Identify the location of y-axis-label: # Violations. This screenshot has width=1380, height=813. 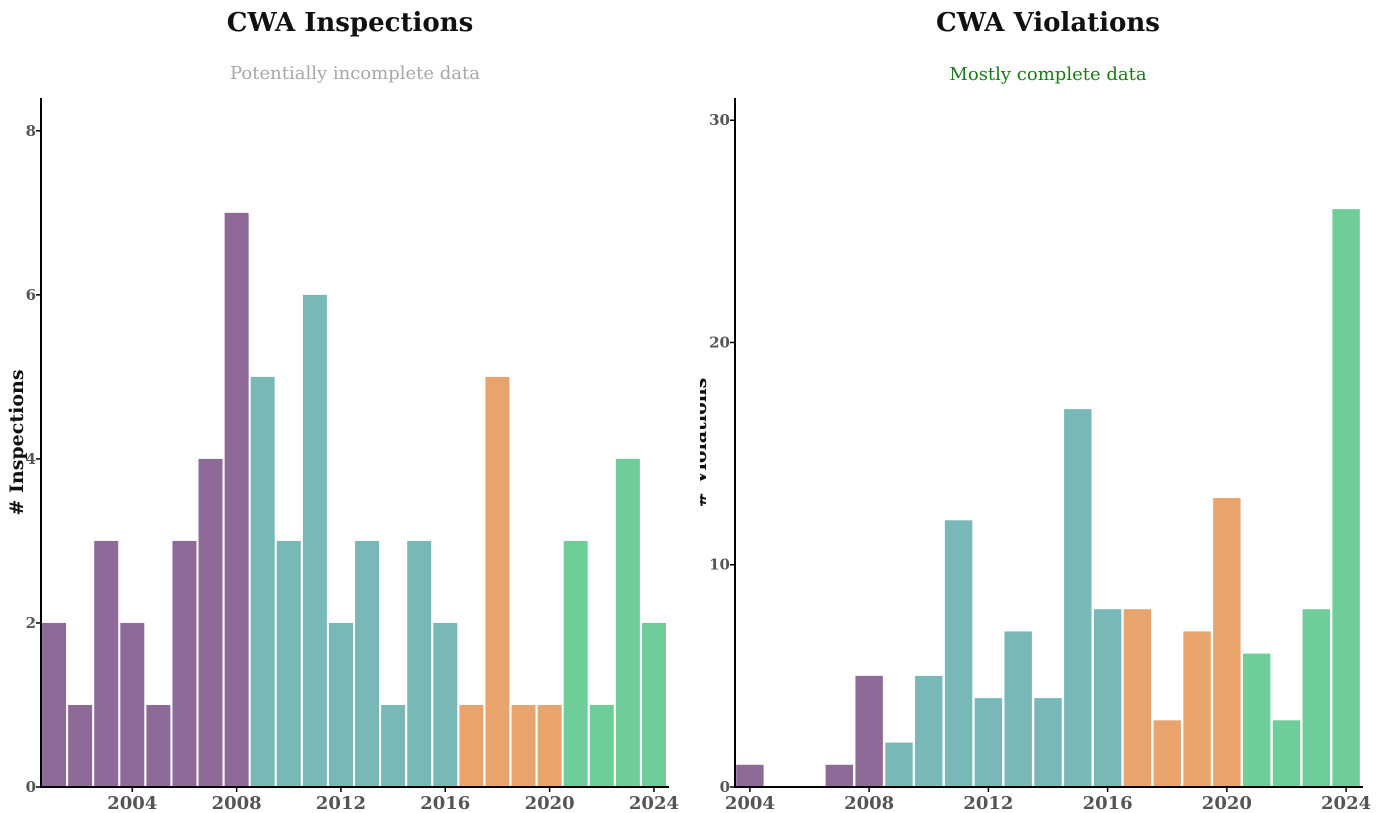
(705, 443).